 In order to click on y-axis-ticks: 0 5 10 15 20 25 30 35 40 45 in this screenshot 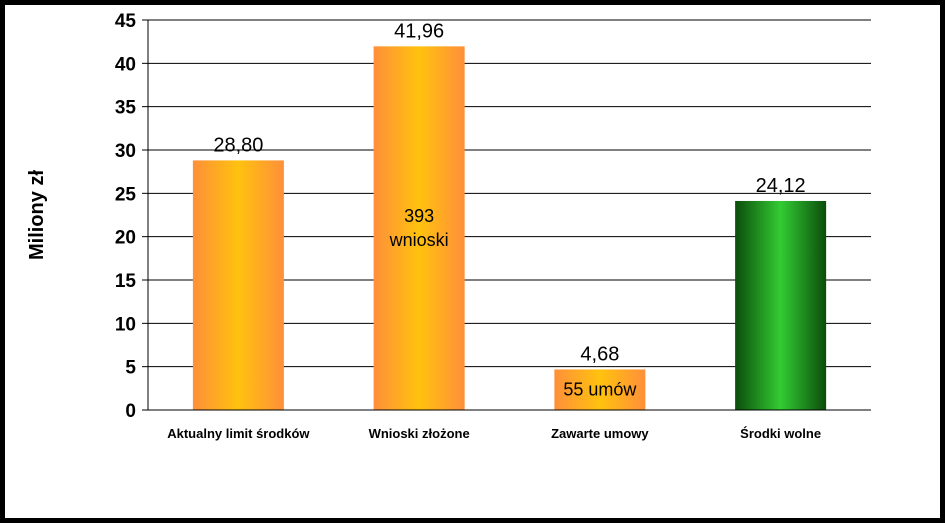, I will do `click(131, 216)`.